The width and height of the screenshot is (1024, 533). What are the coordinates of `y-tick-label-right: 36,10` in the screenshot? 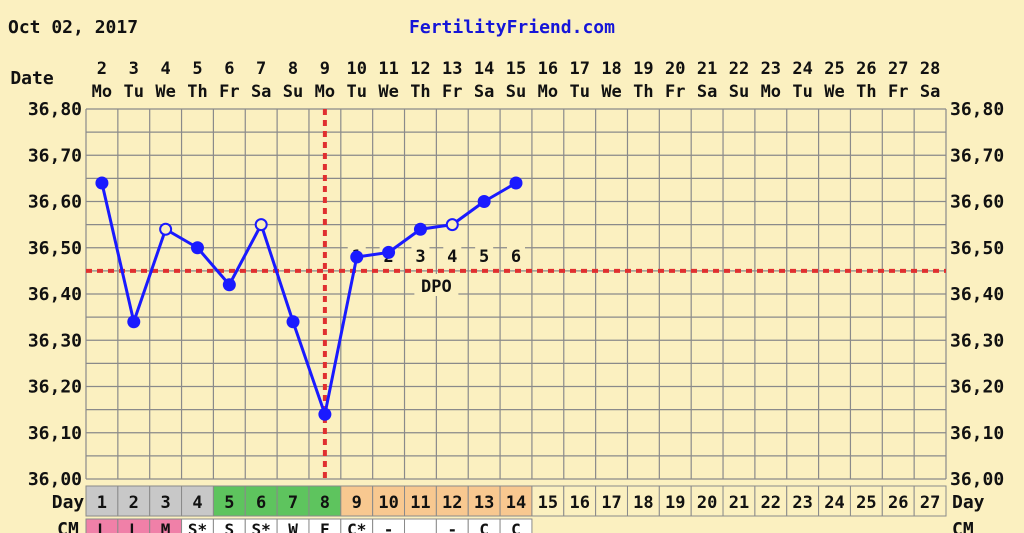 It's located at (977, 433).